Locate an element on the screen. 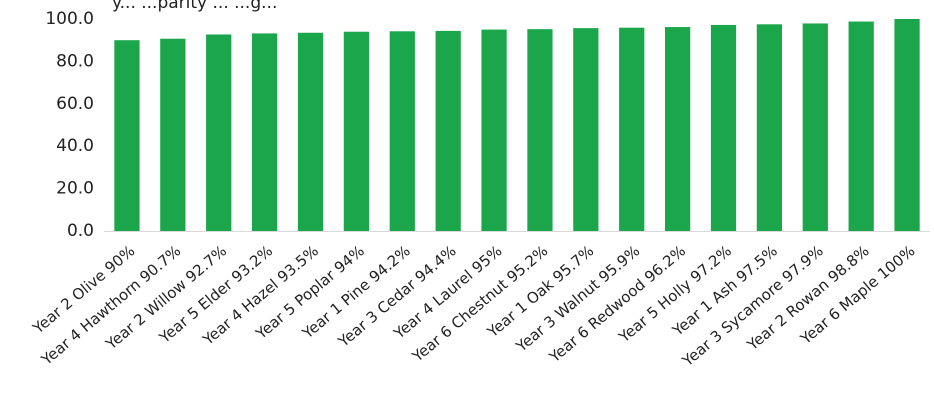 This screenshot has width=934, height=417. y-tick-label: 20.0 is located at coordinates (75, 189).